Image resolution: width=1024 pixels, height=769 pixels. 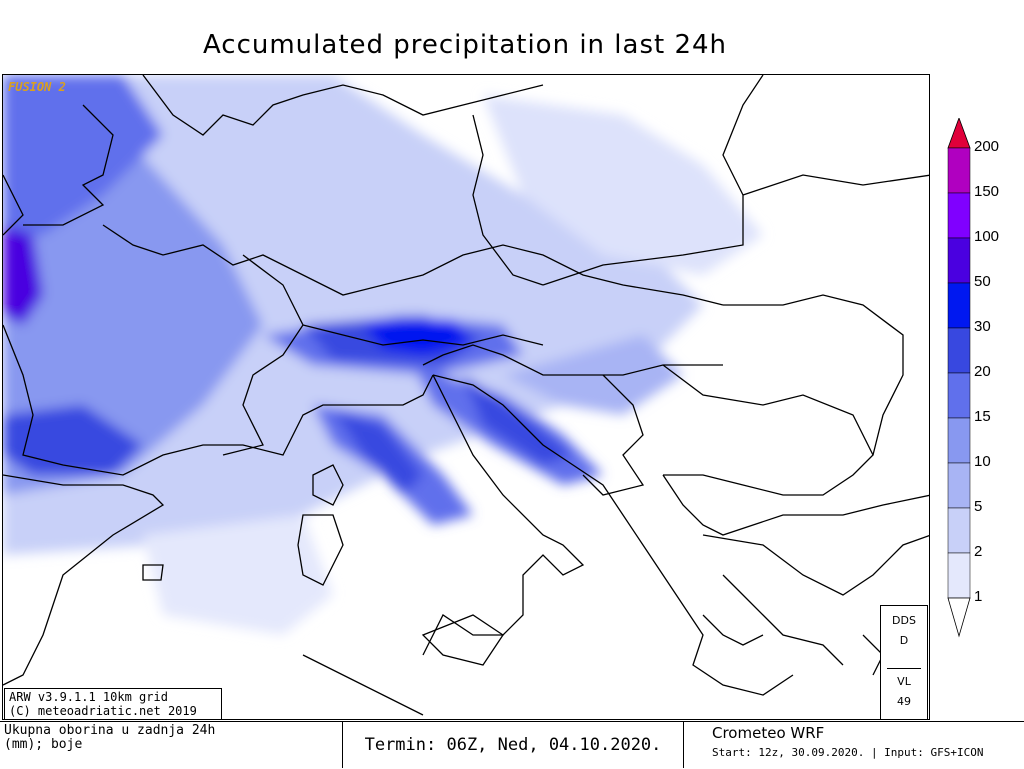 I want to click on termin-text: Termin: 06Z, Ned, 04.10.2020., so click(x=513, y=745).